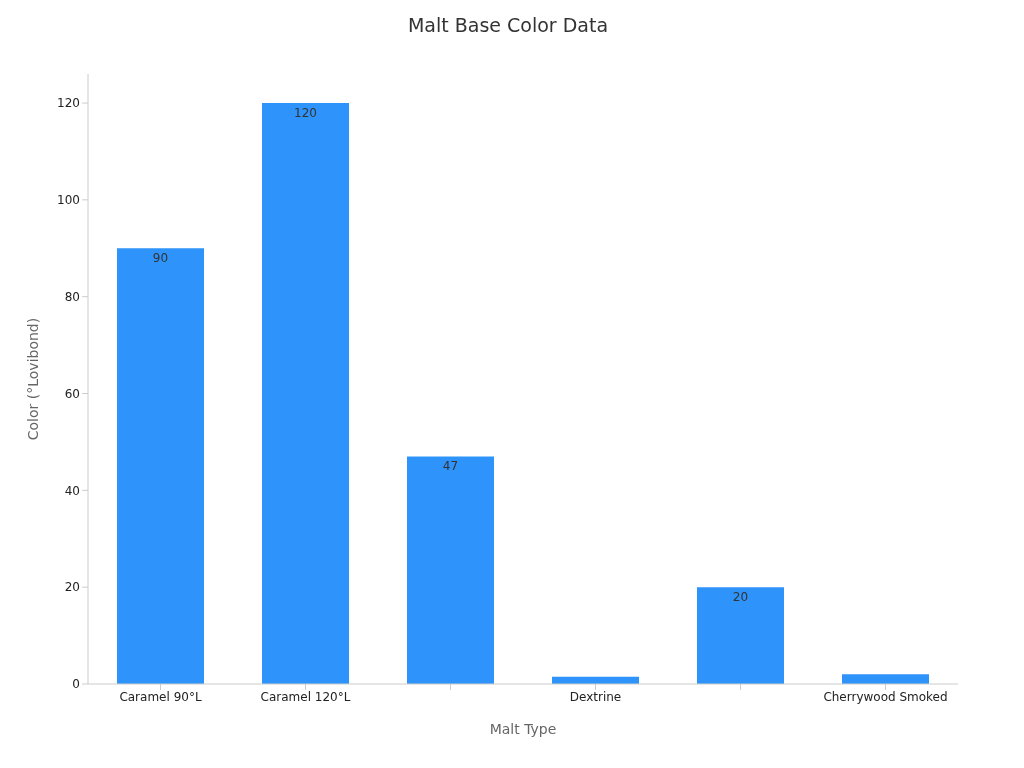 This screenshot has height=768, width=1024. What do you see at coordinates (305, 112) in the screenshot?
I see `data-label: 120` at bounding box center [305, 112].